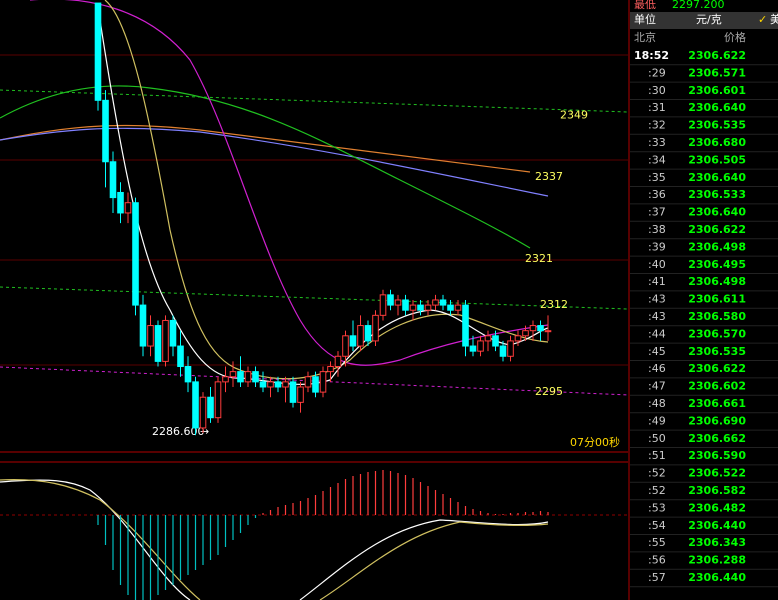  What do you see at coordinates (657, 455) in the screenshot?
I see `row-time: :51` at bounding box center [657, 455].